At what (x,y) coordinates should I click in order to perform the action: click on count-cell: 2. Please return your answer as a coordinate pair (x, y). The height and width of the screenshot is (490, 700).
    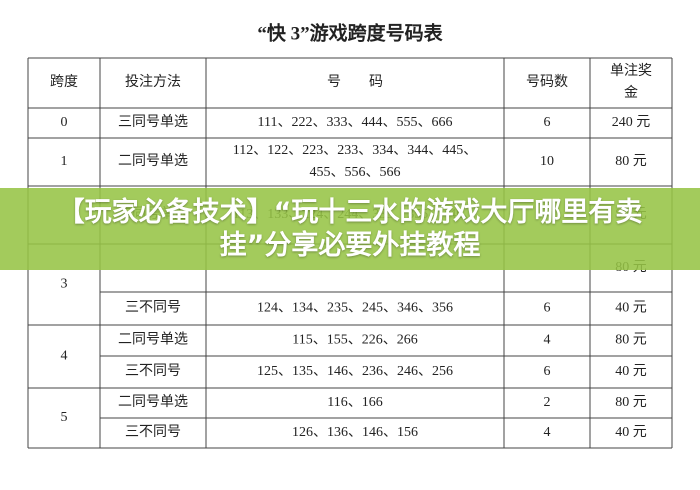
    Looking at the image, I should click on (547, 402).